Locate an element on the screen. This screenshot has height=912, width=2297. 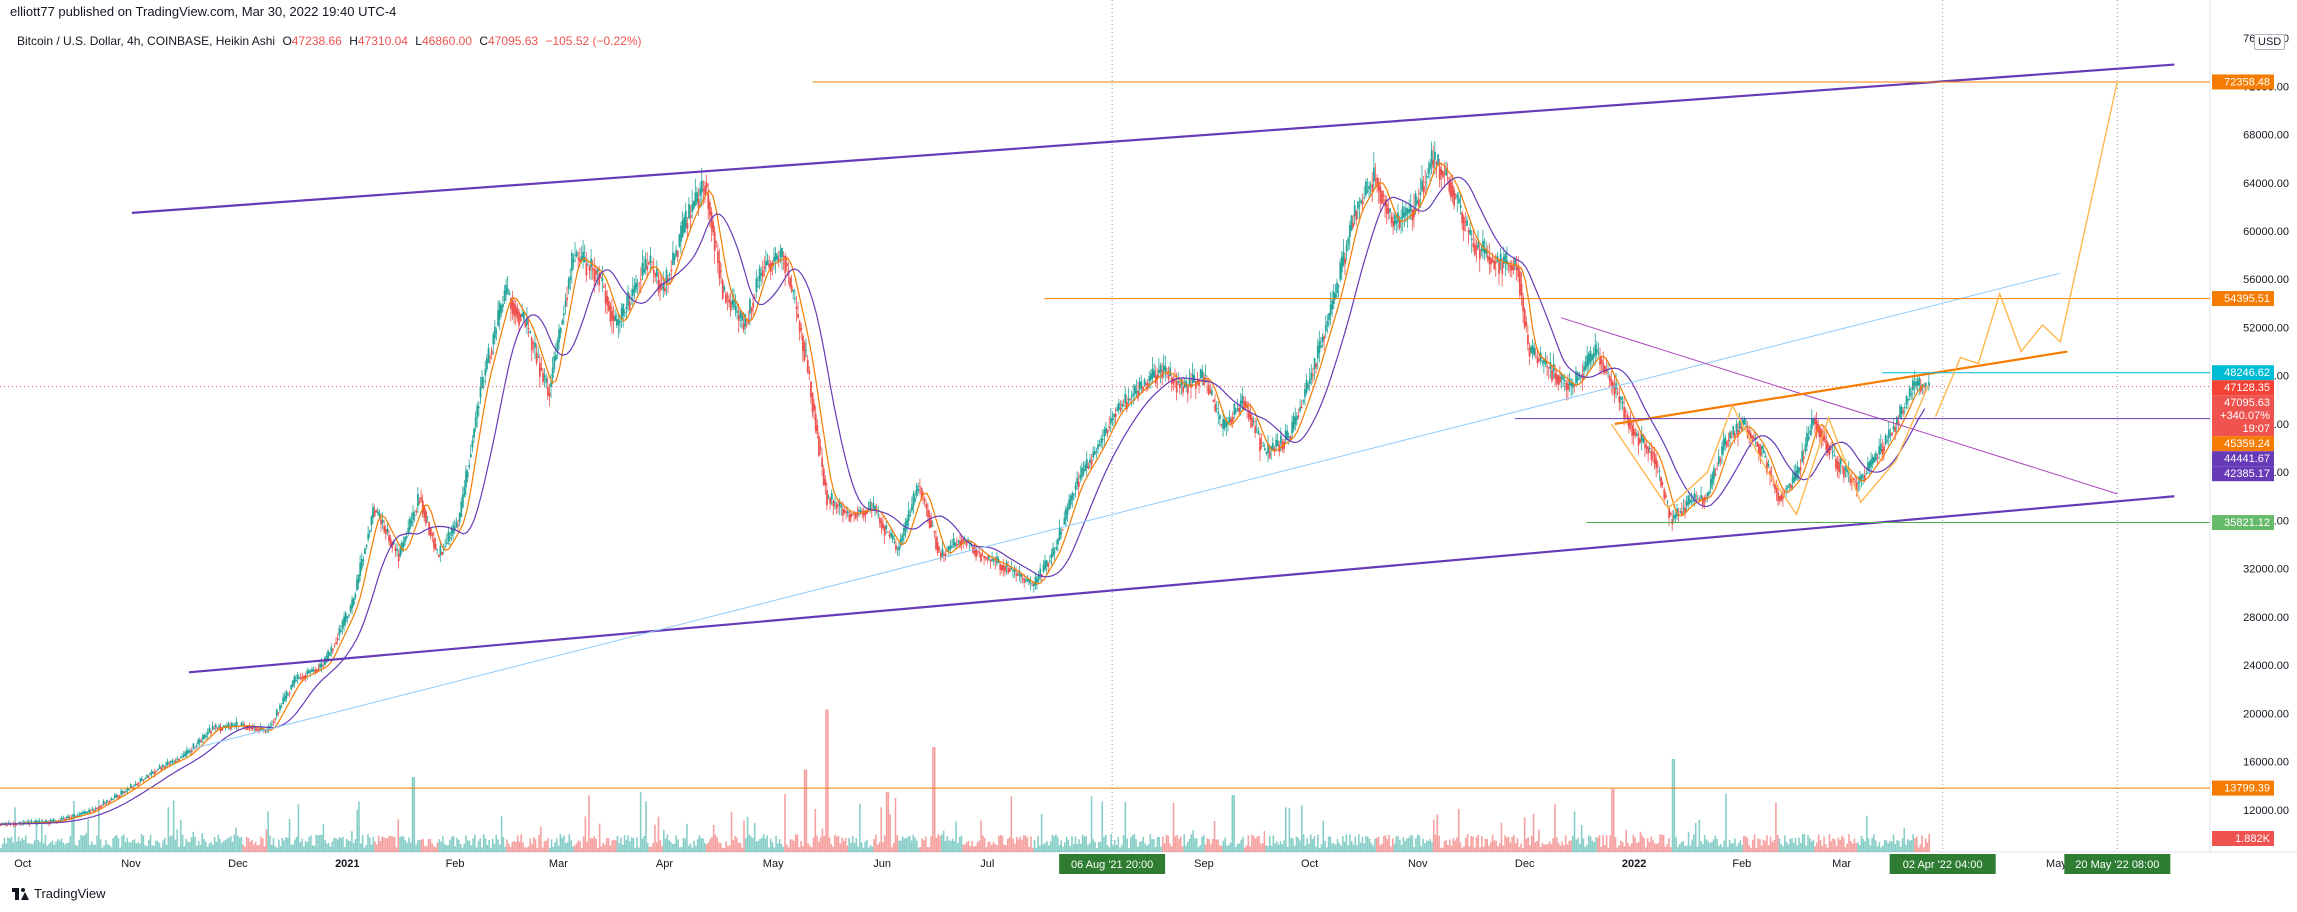
currency-button: USD is located at coordinates (2270, 42).